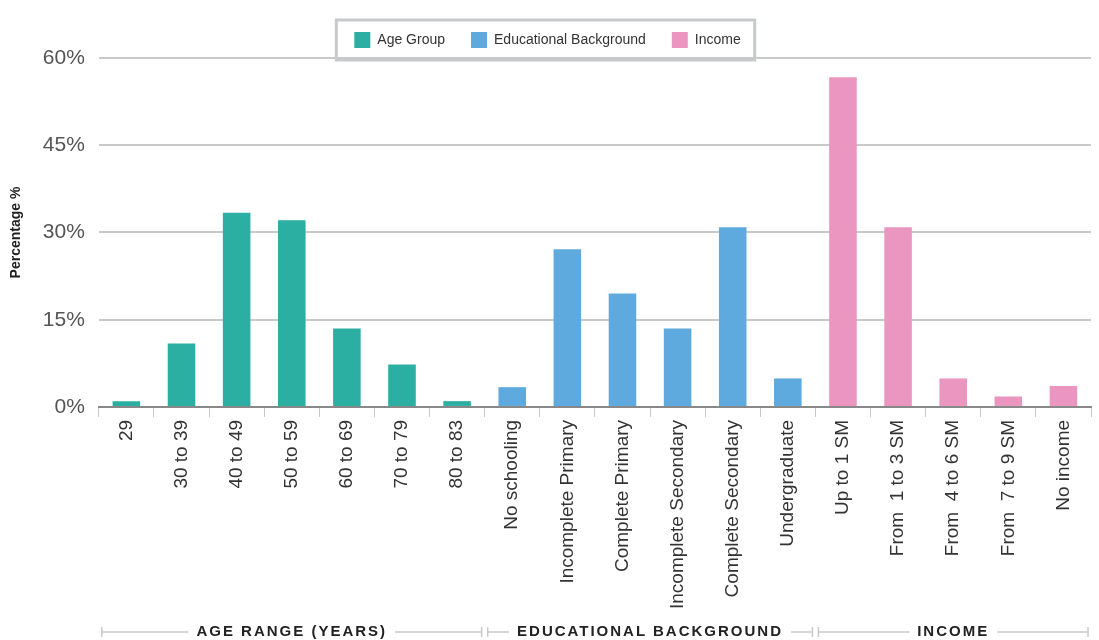 This screenshot has width=1099, height=640. What do you see at coordinates (401, 454) in the screenshot?
I see `x-tick-label: 70 to 79` at bounding box center [401, 454].